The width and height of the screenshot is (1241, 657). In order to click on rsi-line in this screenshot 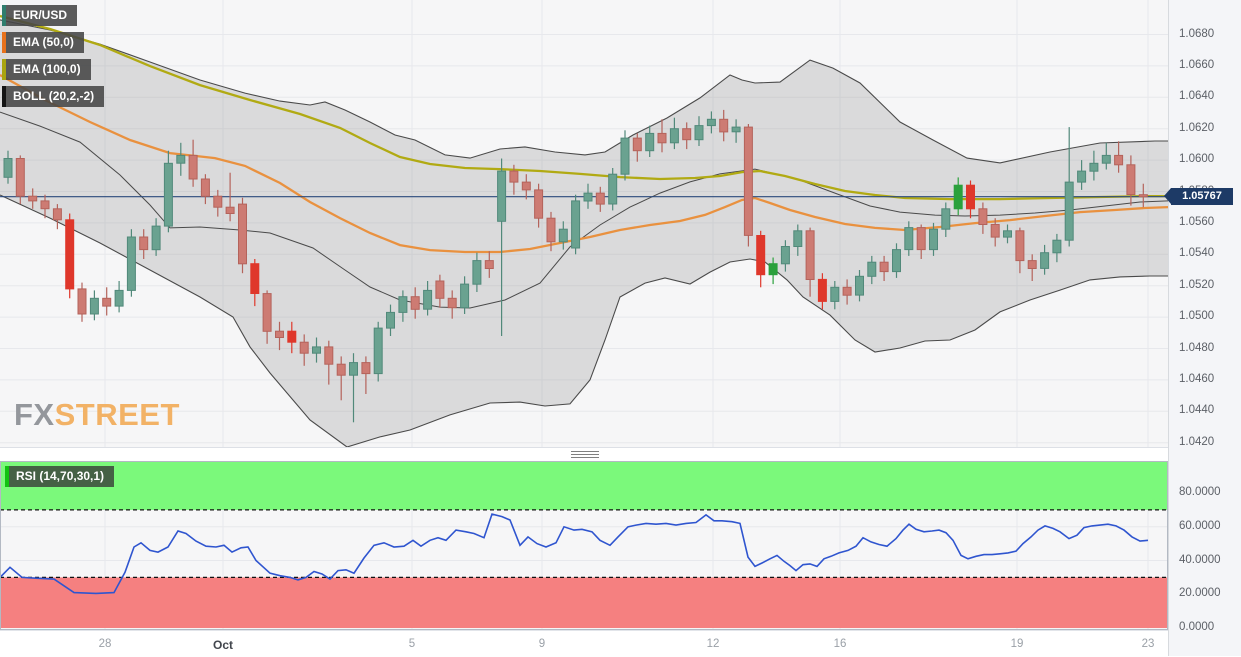, I will do `click(574, 554)`.